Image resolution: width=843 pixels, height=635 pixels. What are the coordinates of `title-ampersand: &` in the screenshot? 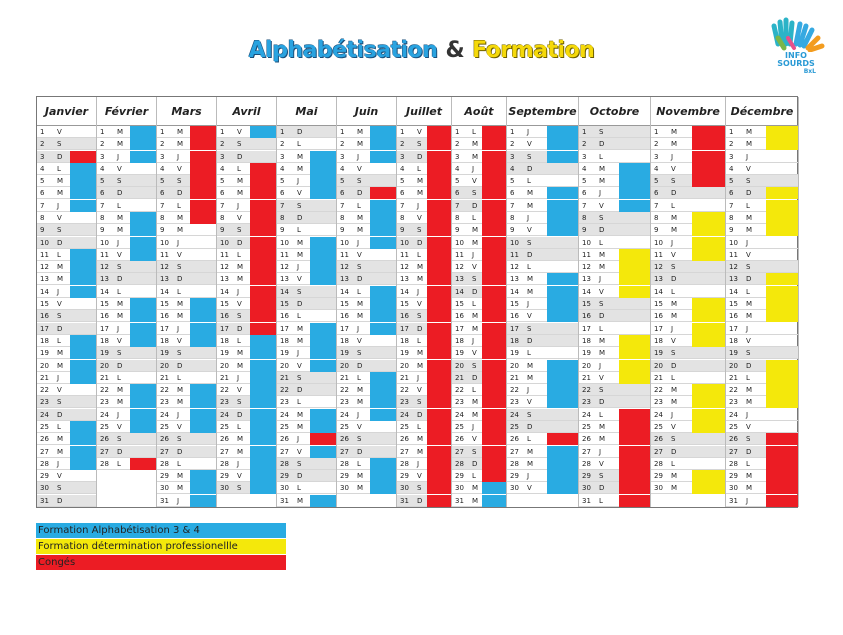 It's located at (455, 50).